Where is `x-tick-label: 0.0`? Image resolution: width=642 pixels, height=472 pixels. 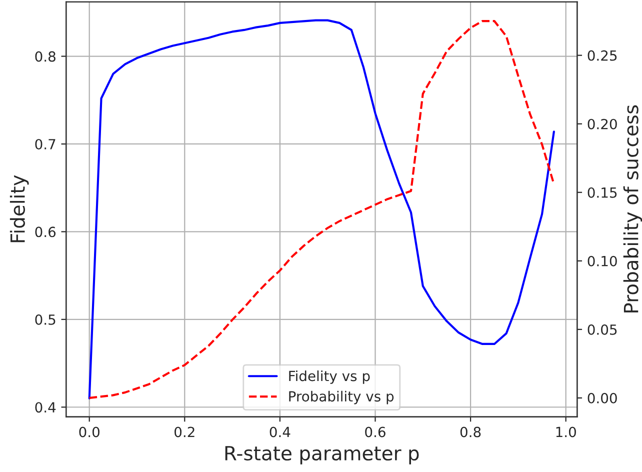 x-tick-label: 0.0 is located at coordinates (89, 432).